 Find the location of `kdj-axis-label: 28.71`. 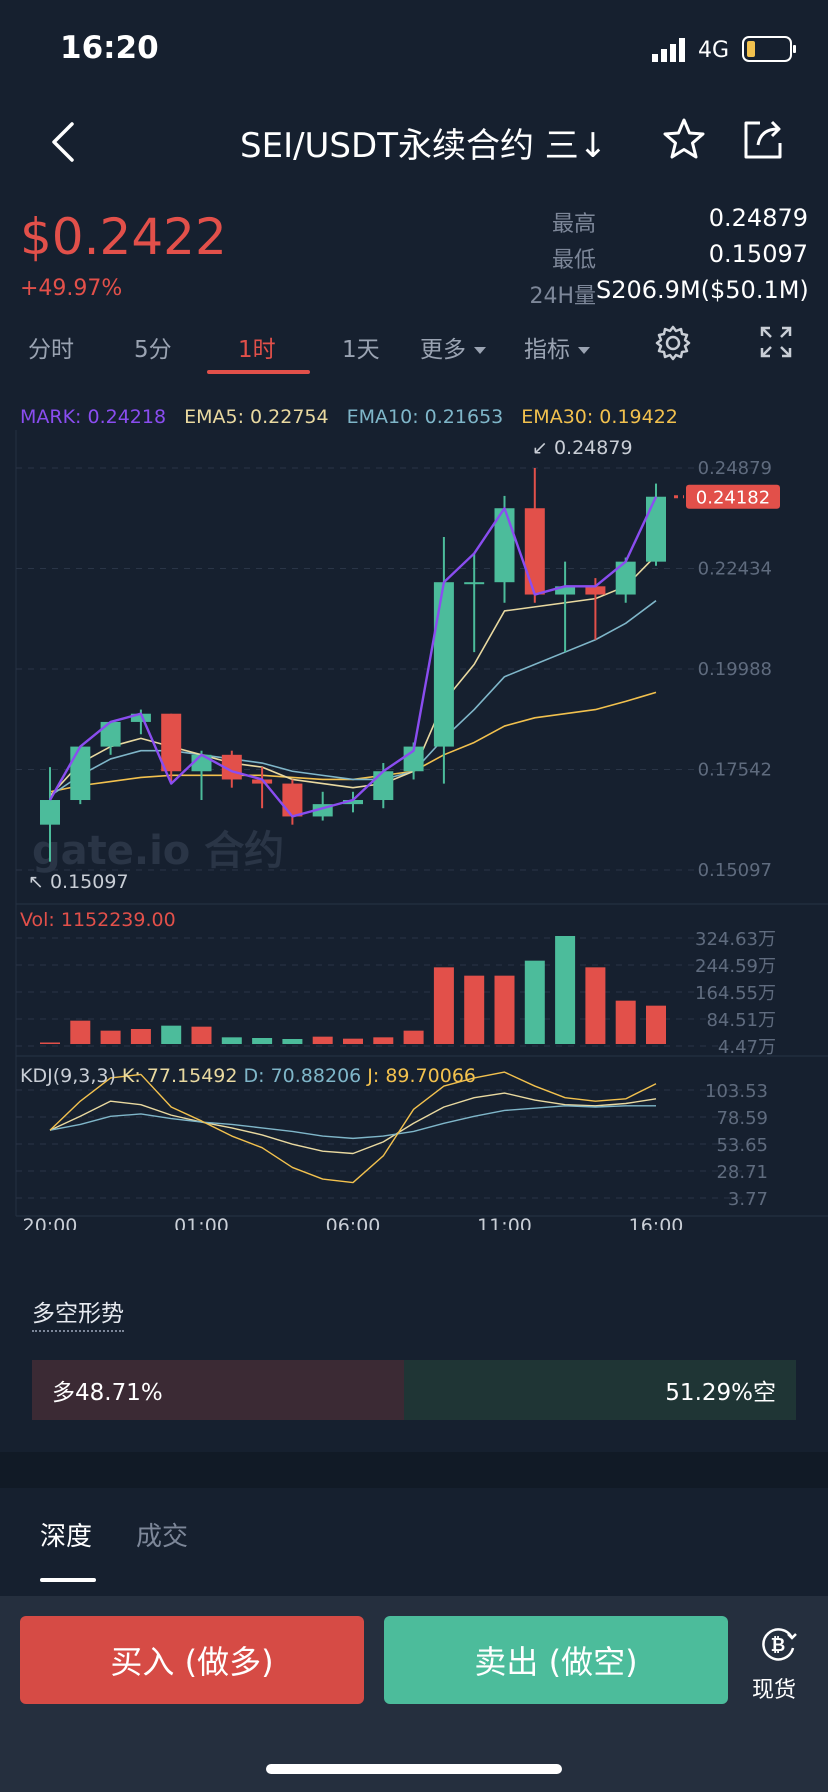

kdj-axis-label: 28.71 is located at coordinates (742, 1172).